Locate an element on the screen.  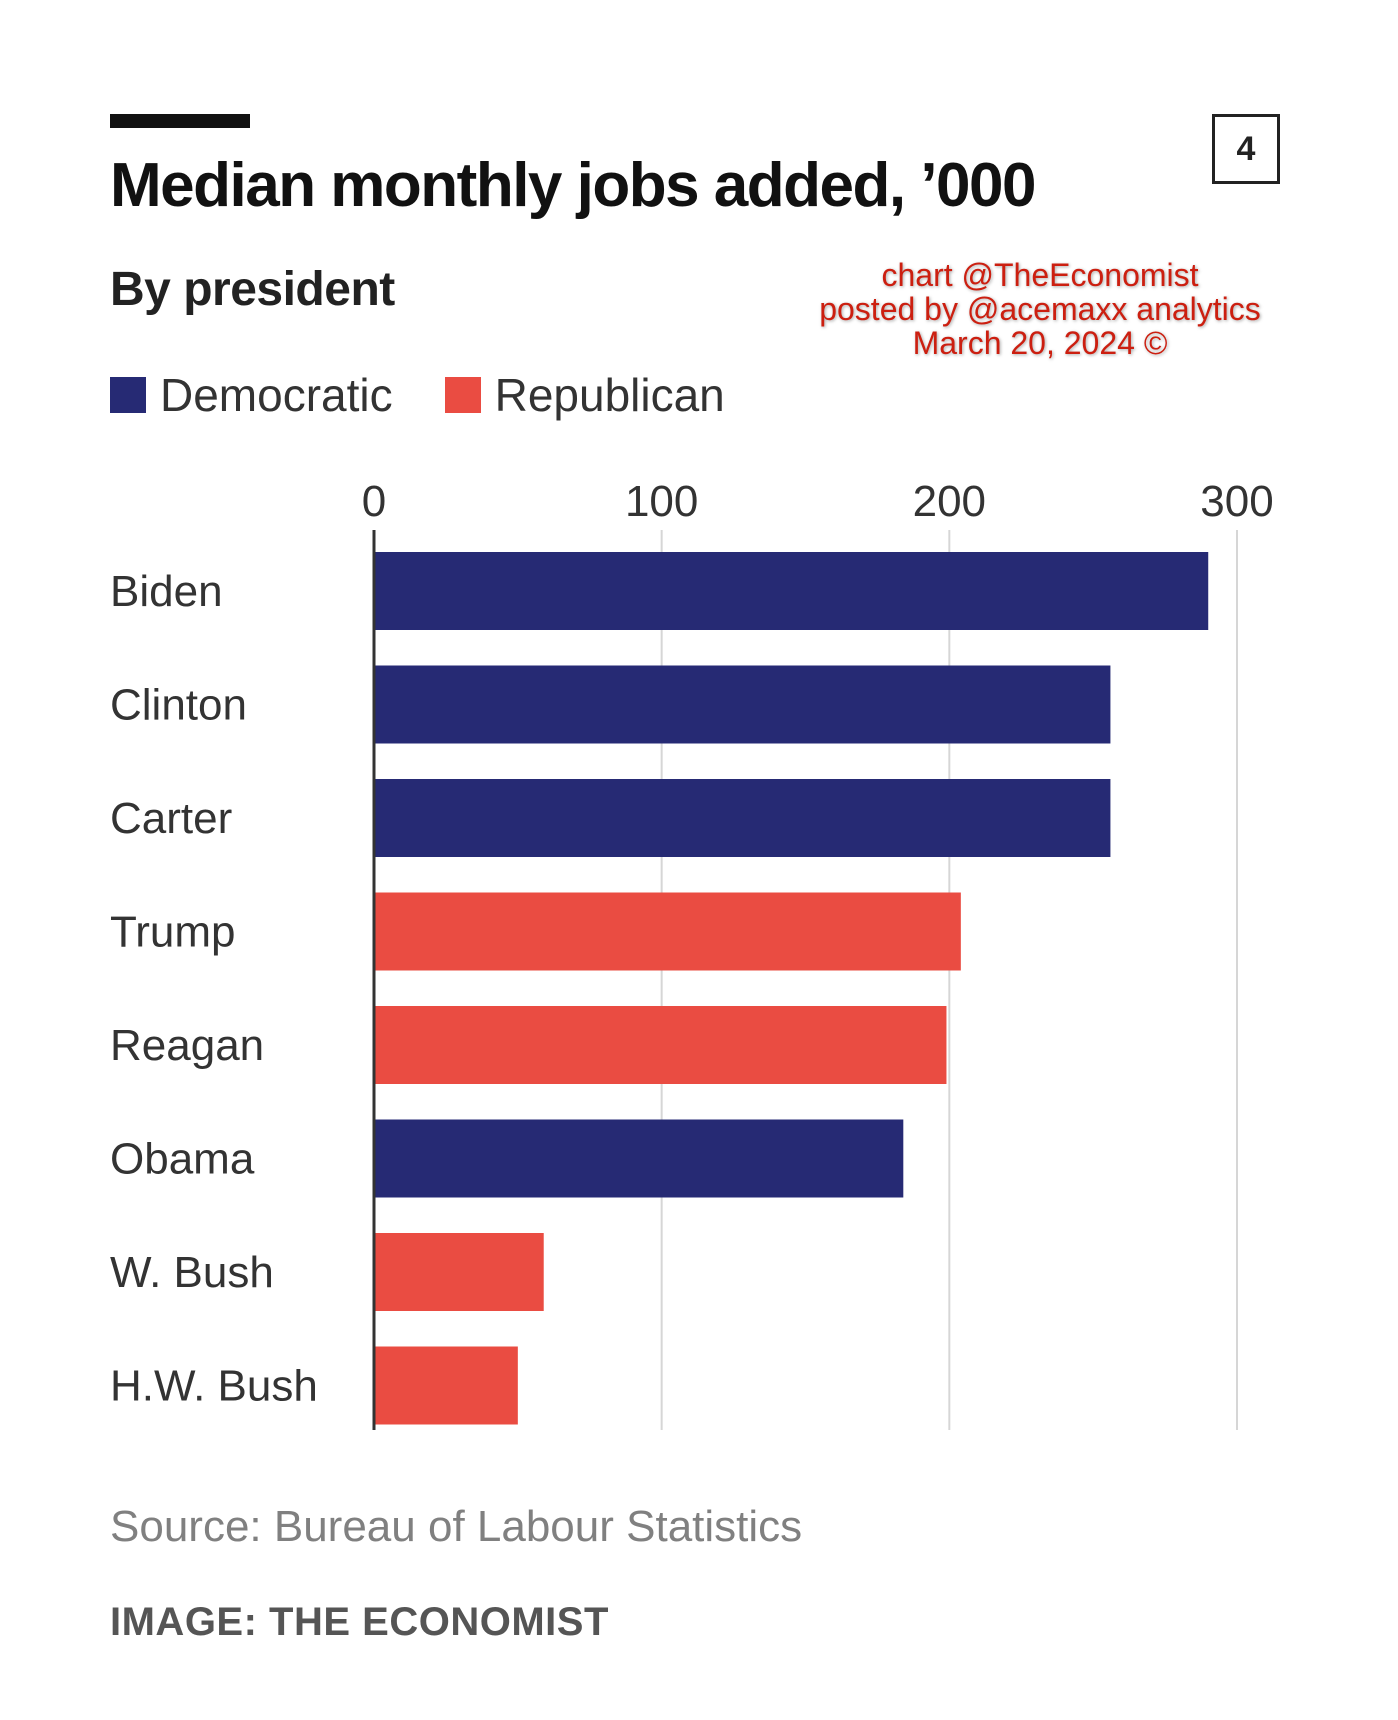
bar-reagan is located at coordinates (660, 1045).